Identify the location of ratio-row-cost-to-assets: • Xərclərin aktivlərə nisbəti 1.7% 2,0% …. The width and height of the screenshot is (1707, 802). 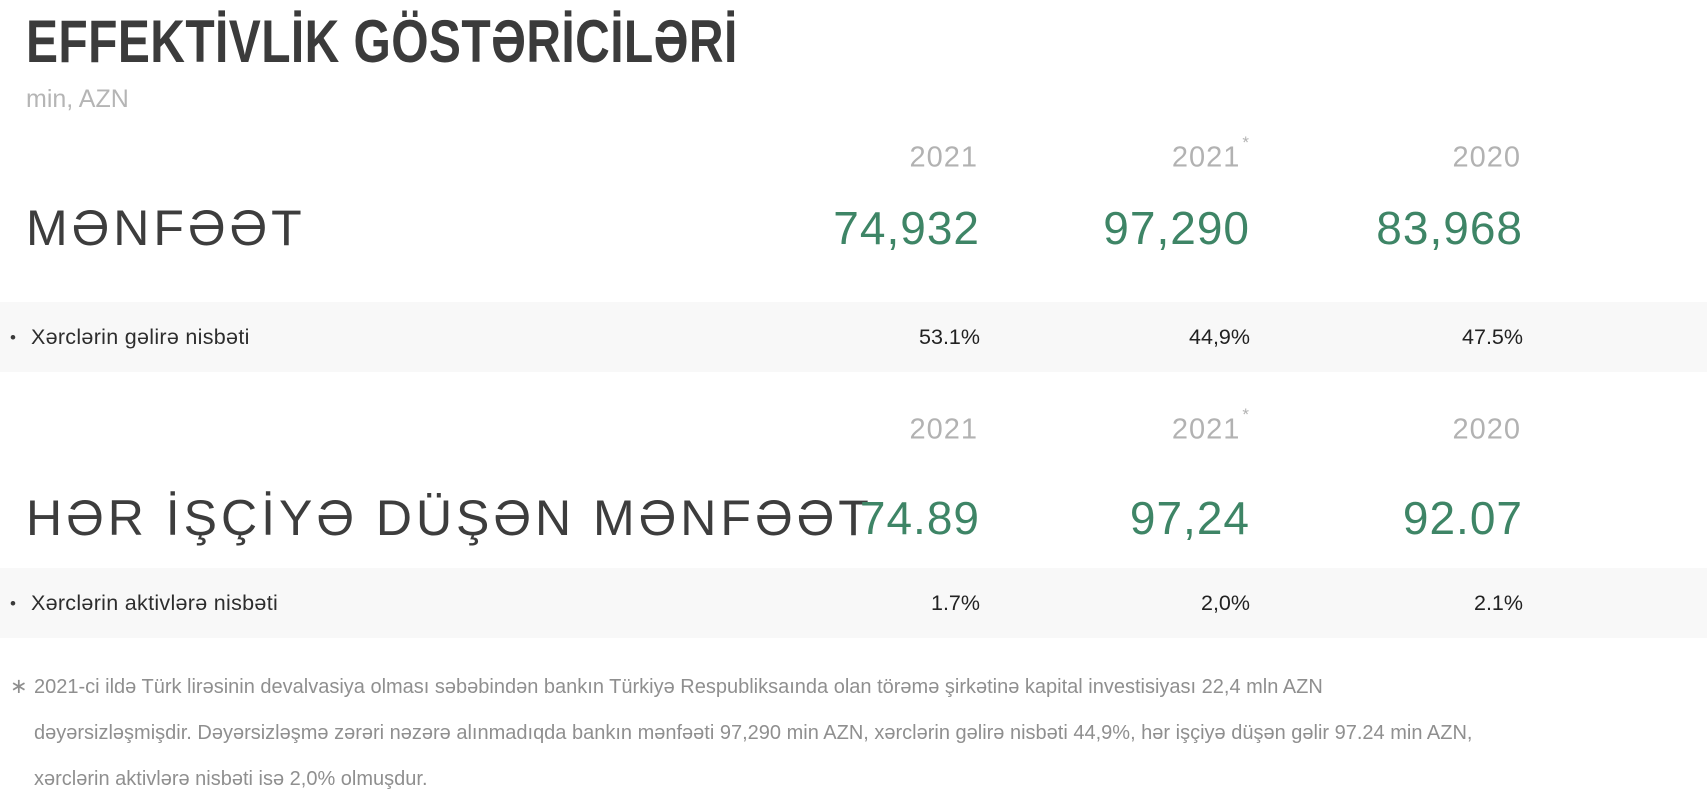
(853, 603).